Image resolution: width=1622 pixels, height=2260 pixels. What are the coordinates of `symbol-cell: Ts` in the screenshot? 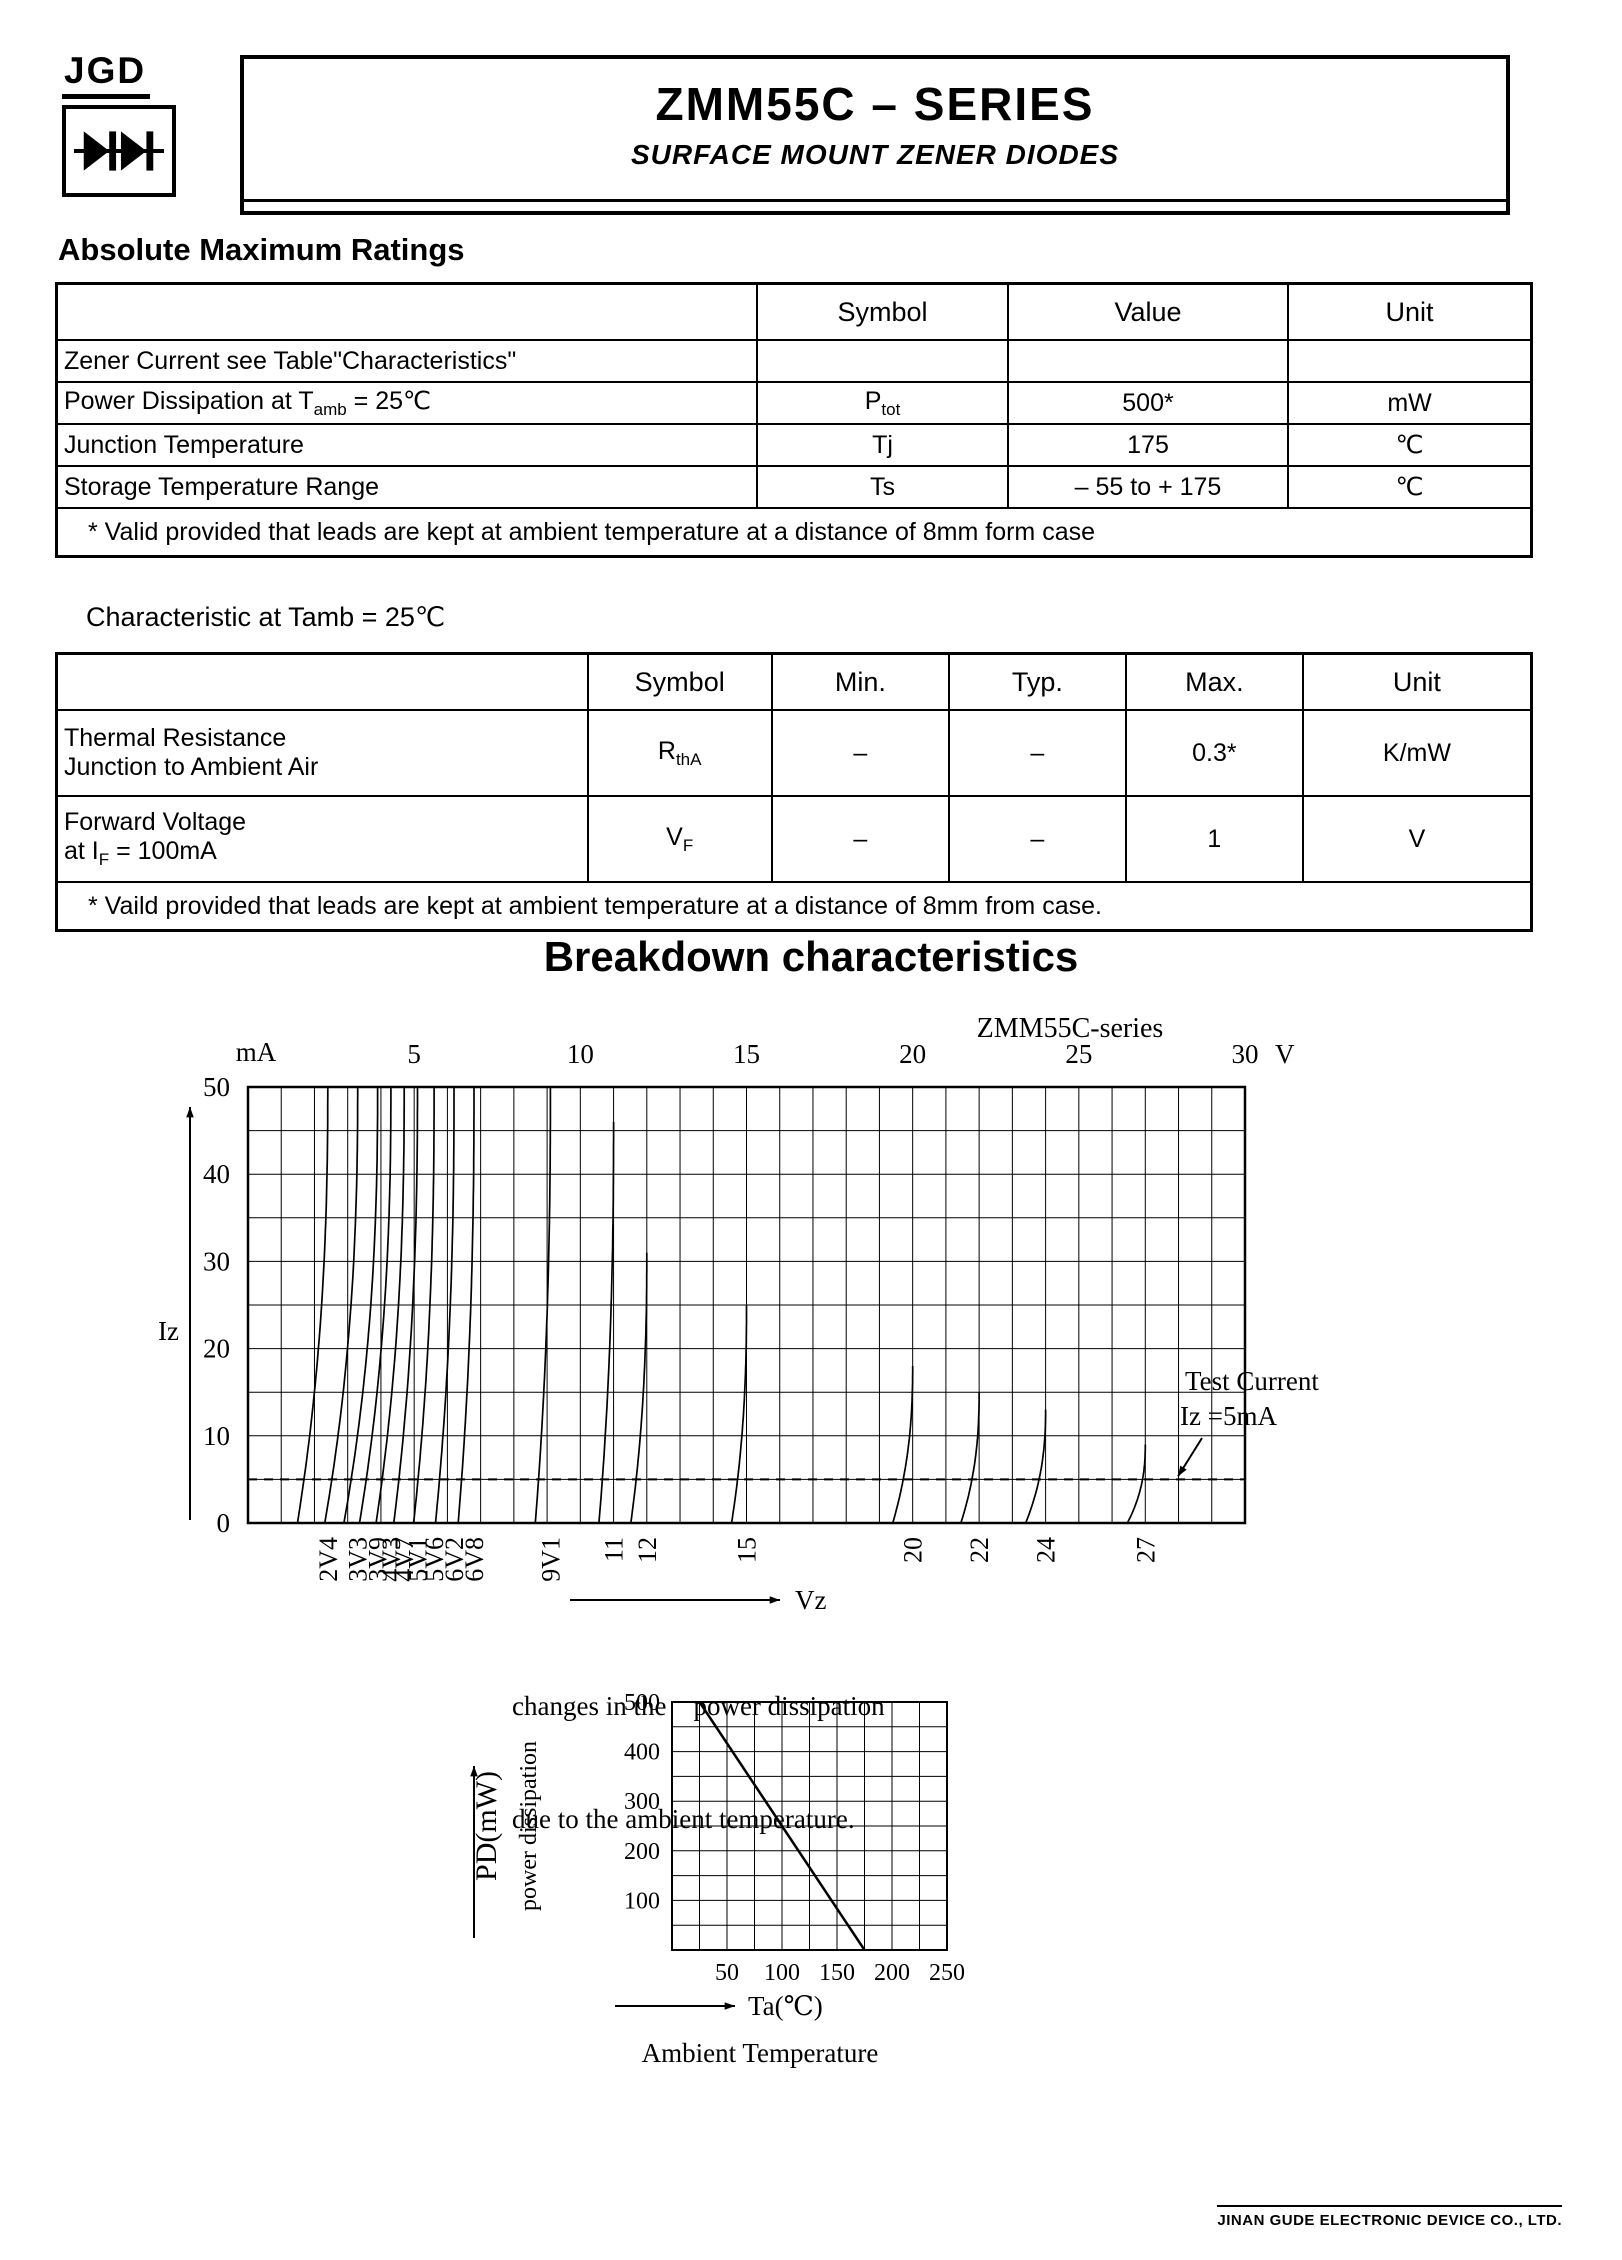 It's located at (882, 487).